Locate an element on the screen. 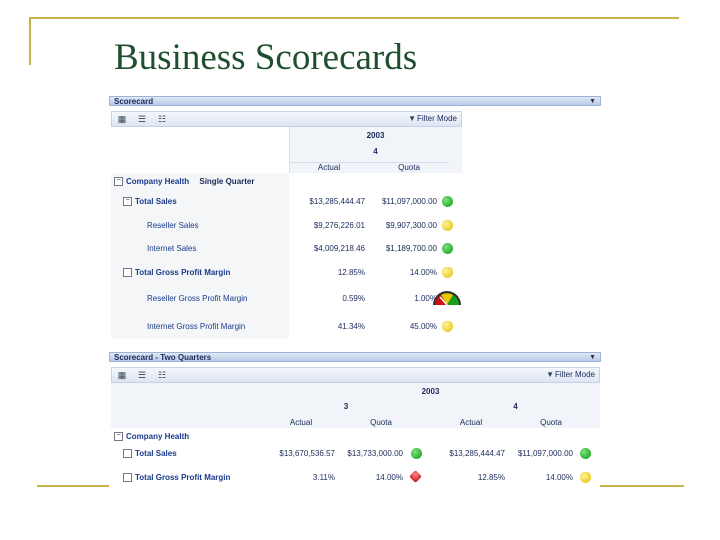 Image resolution: width=720 pixels, height=540 pixels. gauge-indicator-icon is located at coordinates (447, 298).